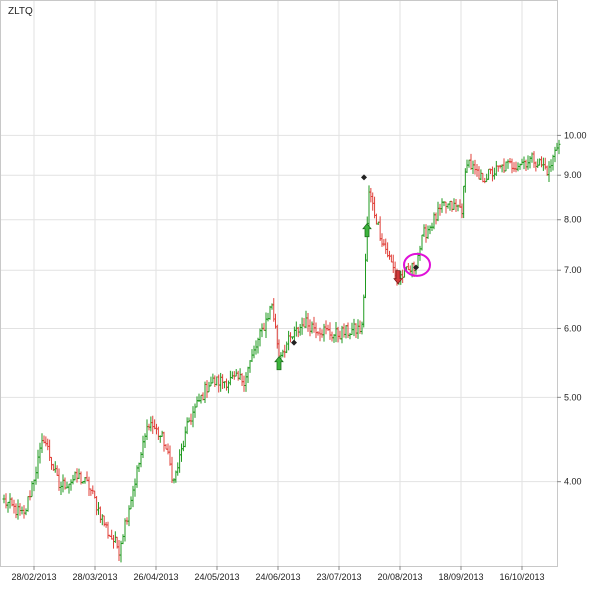 Image resolution: width=602 pixels, height=589 pixels. Describe the element at coordinates (573, 397) in the screenshot. I see `y-tick-label: 5.00` at that location.